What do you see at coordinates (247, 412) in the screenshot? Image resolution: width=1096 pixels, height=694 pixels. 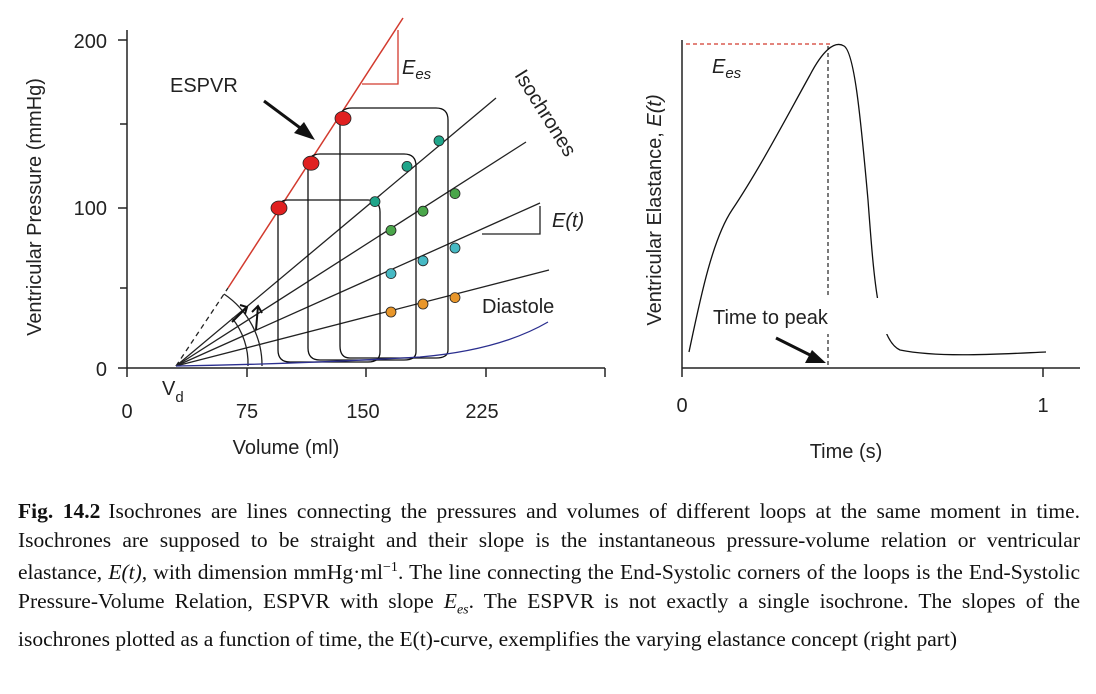 I see `left-x-tick-label: 75` at bounding box center [247, 412].